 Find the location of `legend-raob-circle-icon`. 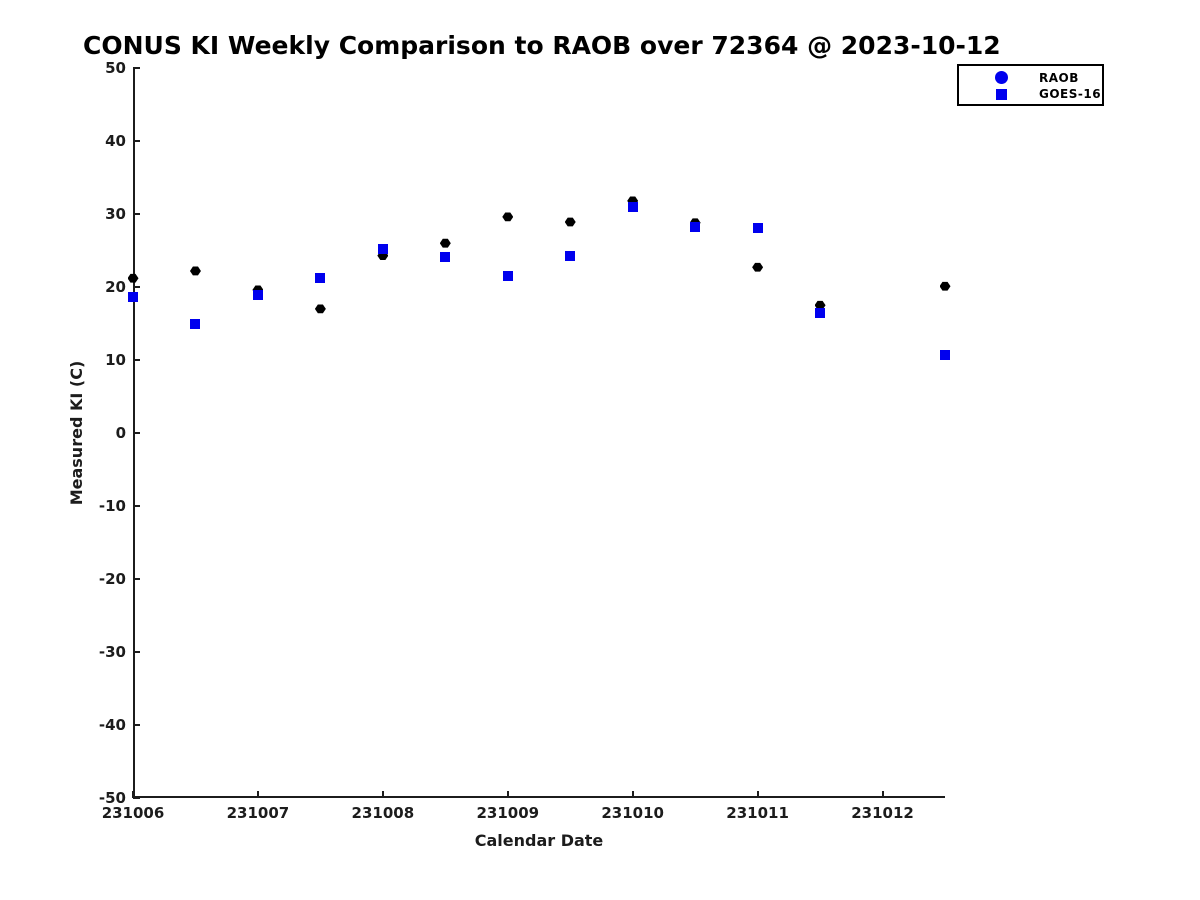

legend-raob-circle-icon is located at coordinates (1001, 77).